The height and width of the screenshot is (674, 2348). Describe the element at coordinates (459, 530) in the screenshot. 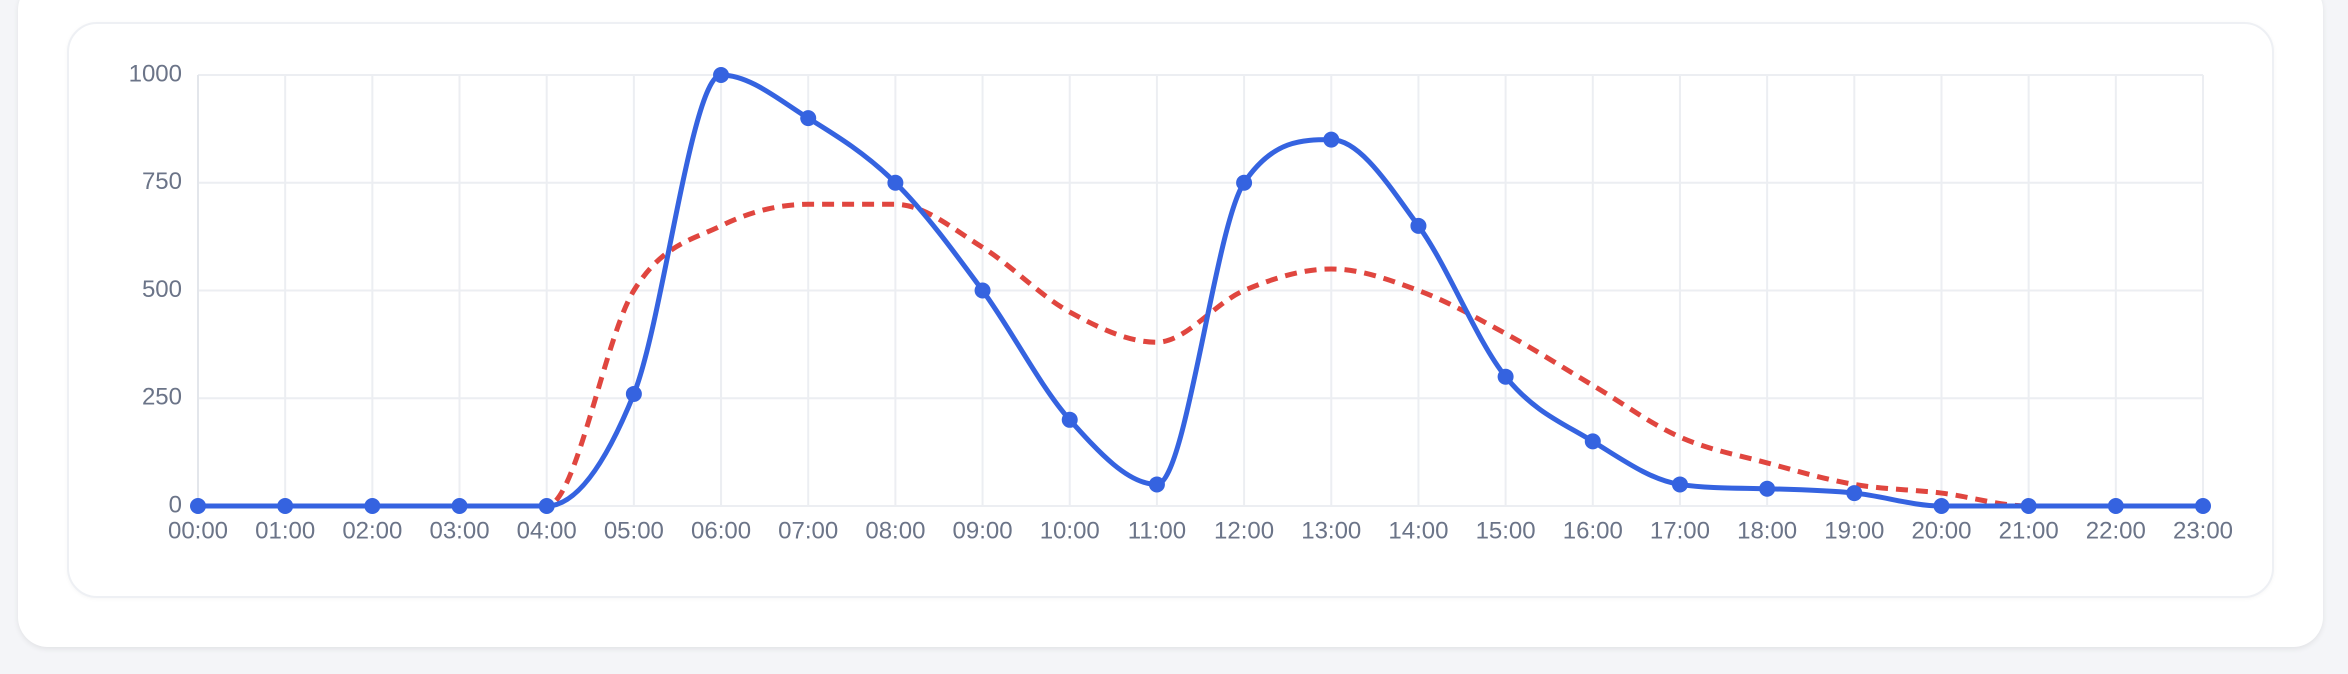

I see `x-tick-label: 03:00` at that location.